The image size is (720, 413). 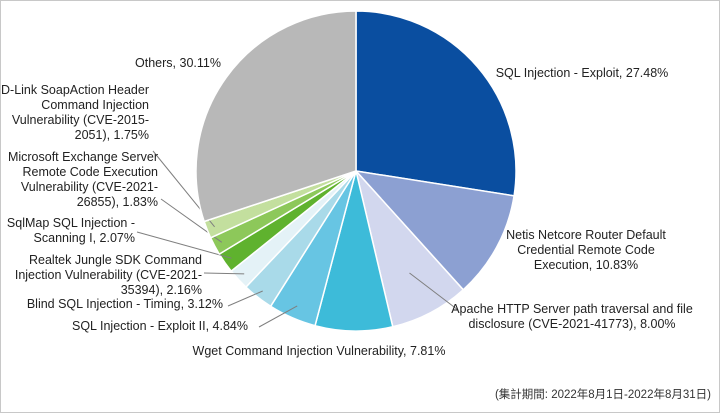 I want to click on slice-label-2-line-1: Netis Netcore Router Default, so click(x=586, y=235).